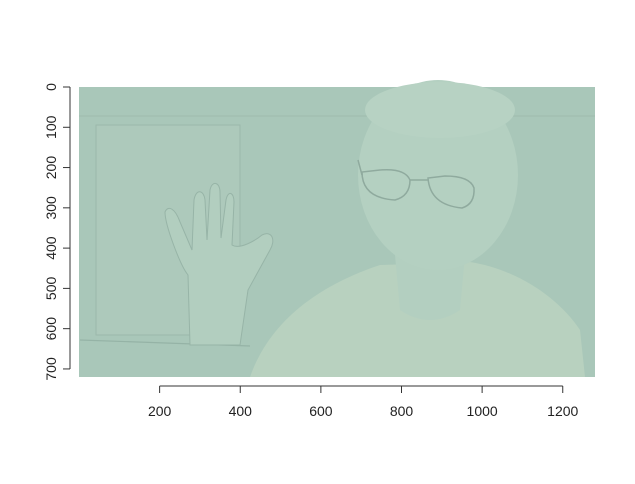 Image resolution: width=635 pixels, height=484 pixels. Describe the element at coordinates (562, 411) in the screenshot. I see `x-tick-label: 1200` at that location.